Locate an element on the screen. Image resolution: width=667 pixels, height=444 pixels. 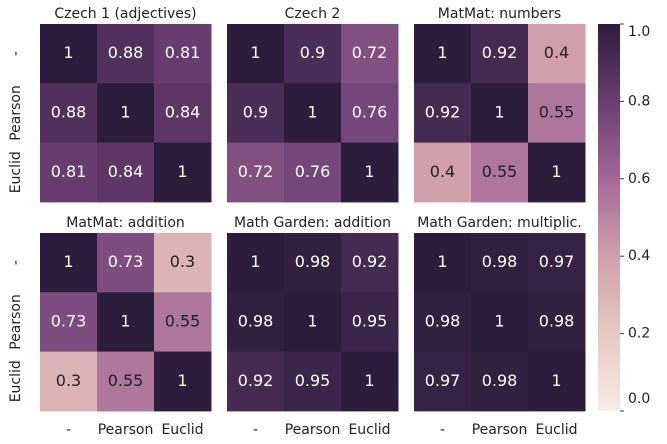
panel-title: Czech 2 is located at coordinates (313, 14).